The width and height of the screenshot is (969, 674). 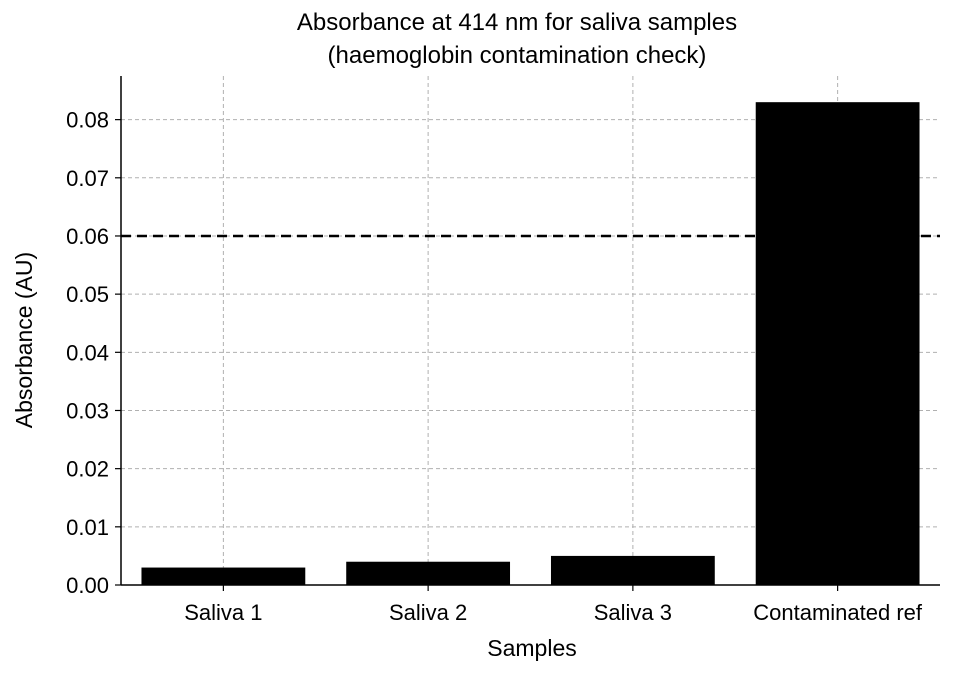 I want to click on y-tick-label: 0.08, so click(x=87, y=120).